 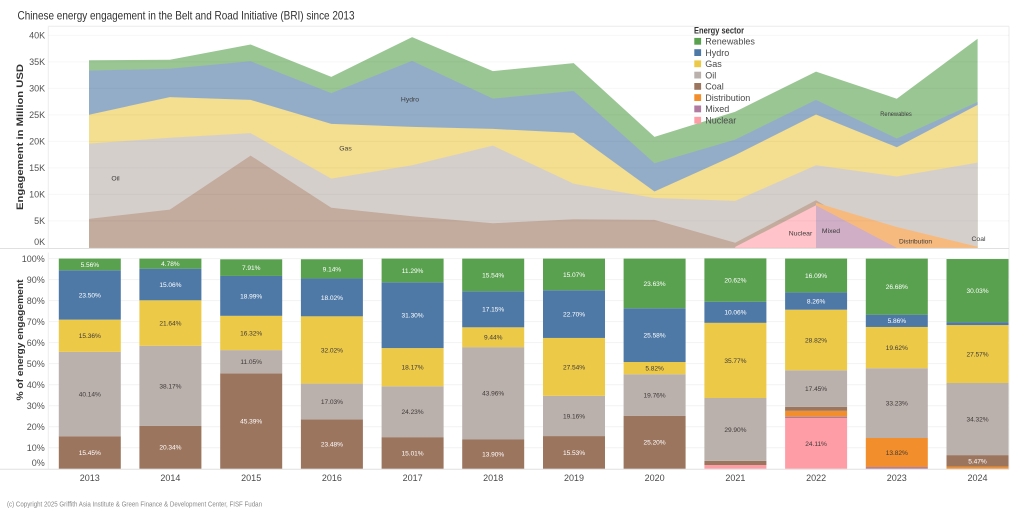 I want to click on svg-text: 5.47%, so click(x=977, y=461).